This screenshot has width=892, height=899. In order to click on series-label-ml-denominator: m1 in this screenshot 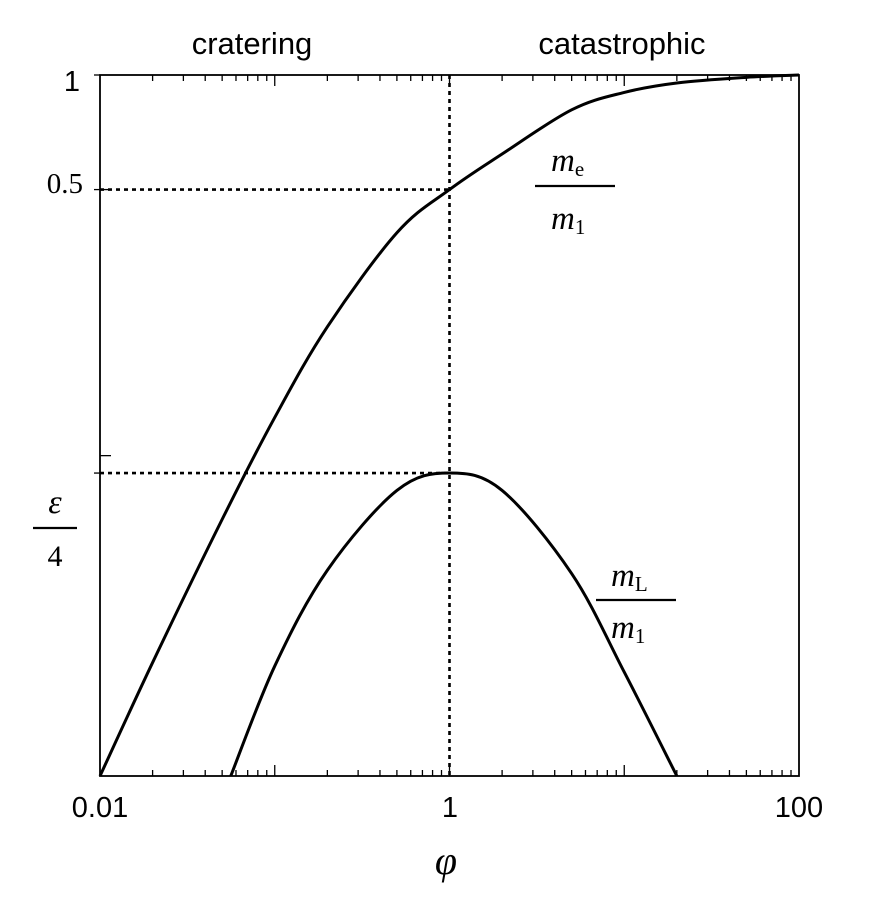, I will do `click(628, 629)`.